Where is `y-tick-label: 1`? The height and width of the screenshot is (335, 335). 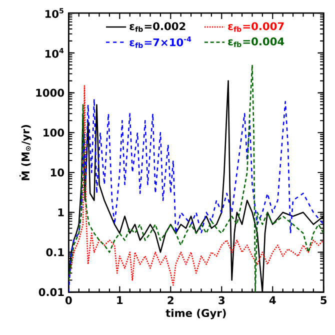
y-tick-label: 1 is located at coordinates (61, 212).